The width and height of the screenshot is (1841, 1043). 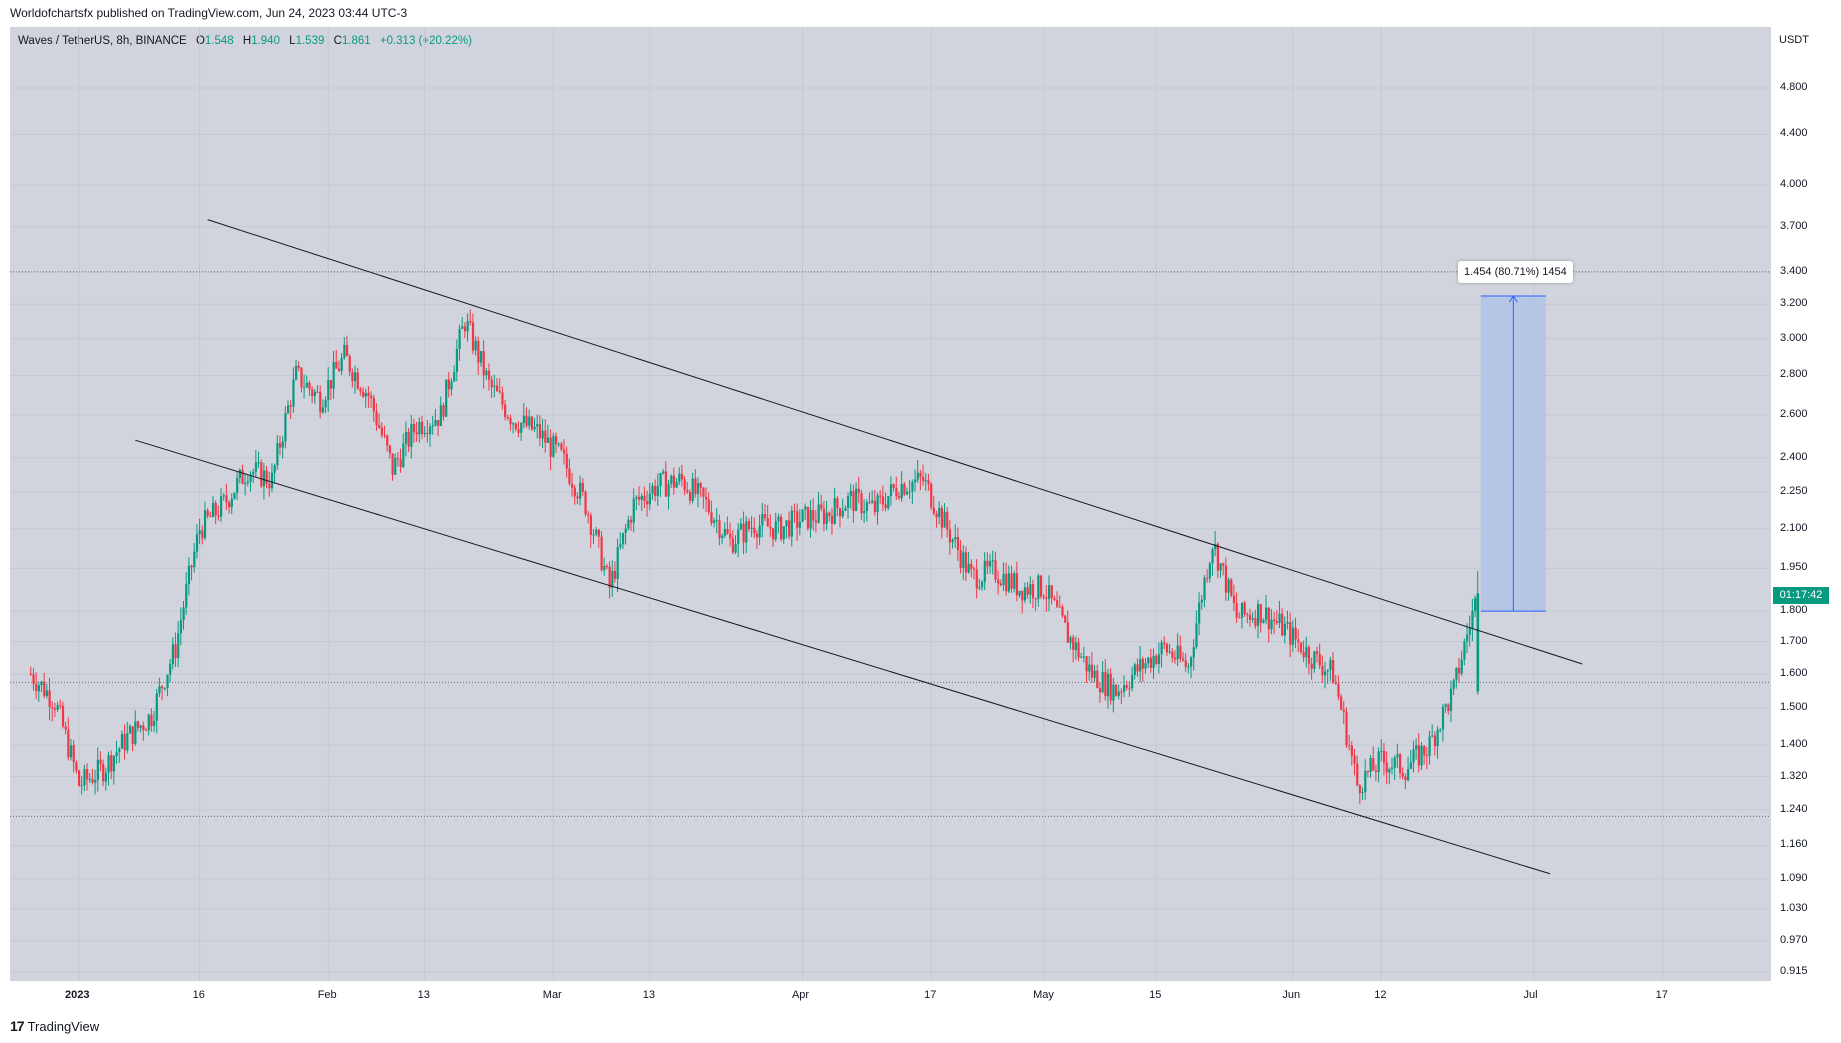 What do you see at coordinates (1794, 40) in the screenshot?
I see `price-unit: USDT` at bounding box center [1794, 40].